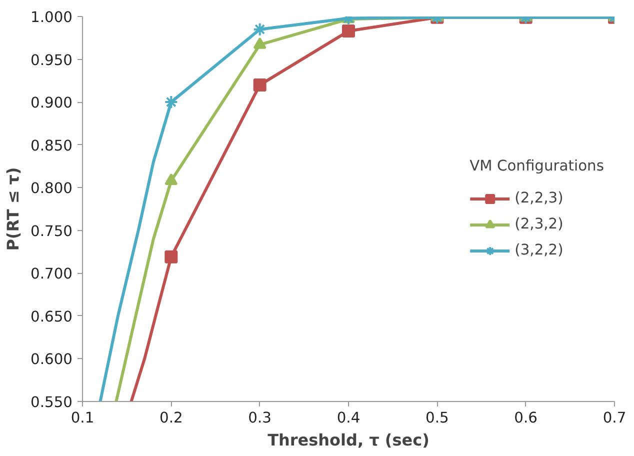 Image resolution: width=634 pixels, height=456 pixels. I want to click on x-tick-label: 0.1, so click(82, 418).